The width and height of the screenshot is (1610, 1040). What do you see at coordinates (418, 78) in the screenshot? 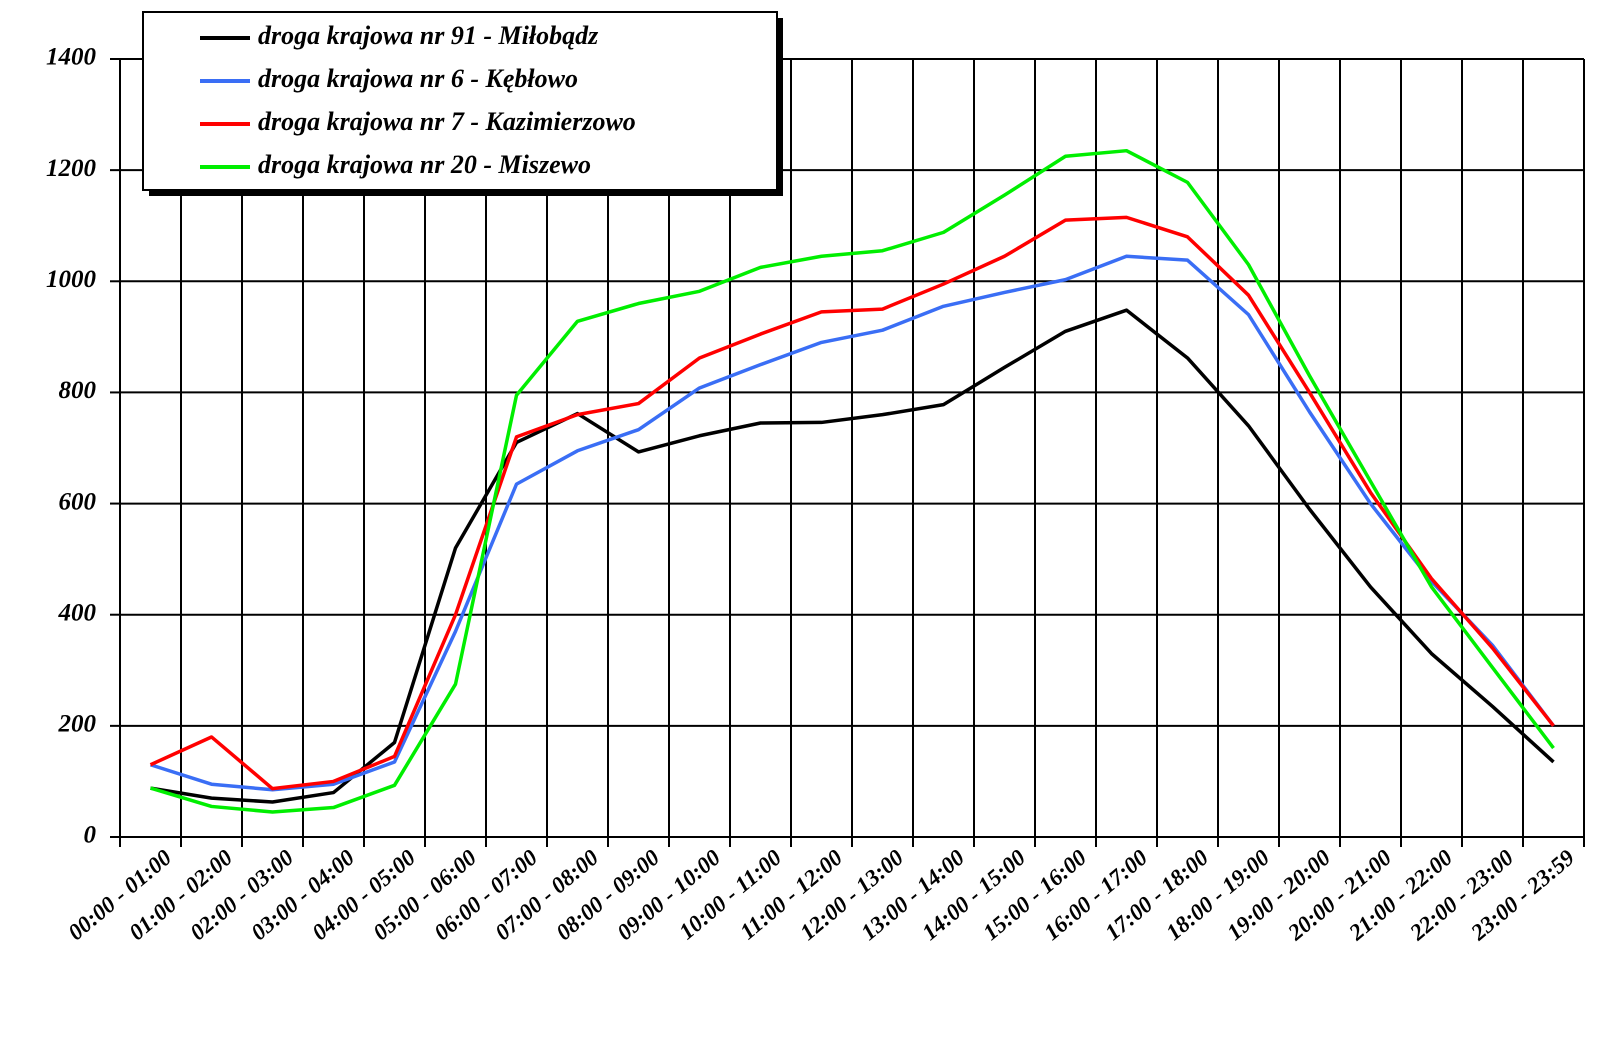
I see `legend-label: droga krajowa nr 6 - Kębłowo` at bounding box center [418, 78].